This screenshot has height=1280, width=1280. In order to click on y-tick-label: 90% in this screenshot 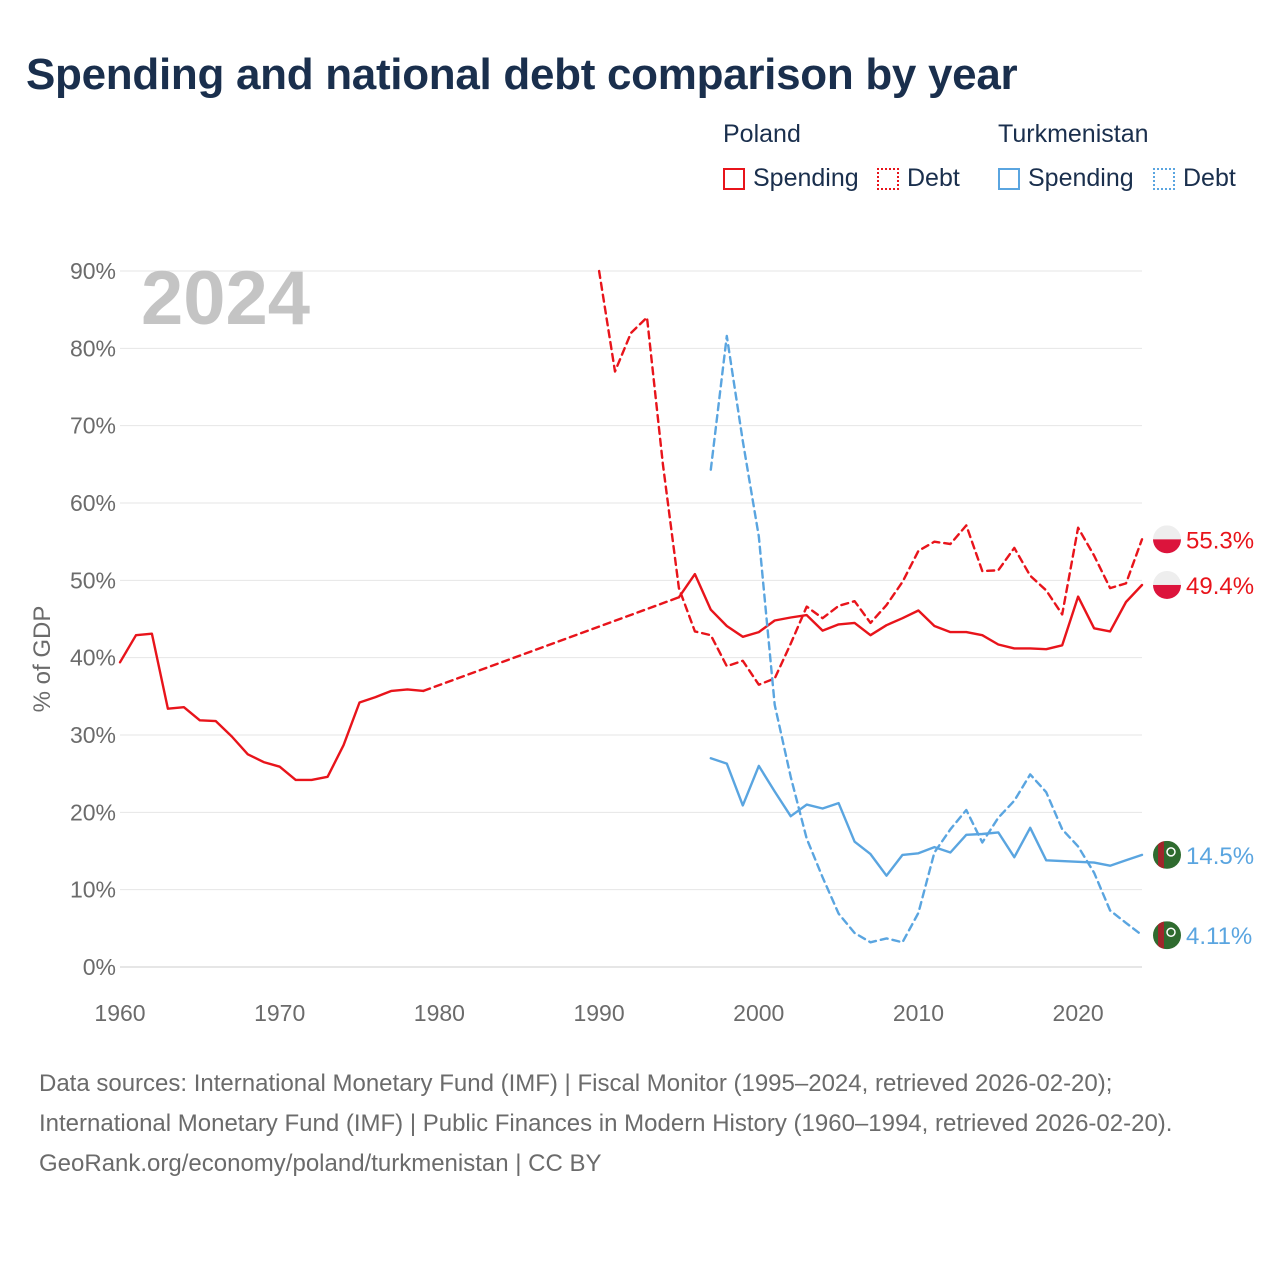, I will do `click(93, 271)`.